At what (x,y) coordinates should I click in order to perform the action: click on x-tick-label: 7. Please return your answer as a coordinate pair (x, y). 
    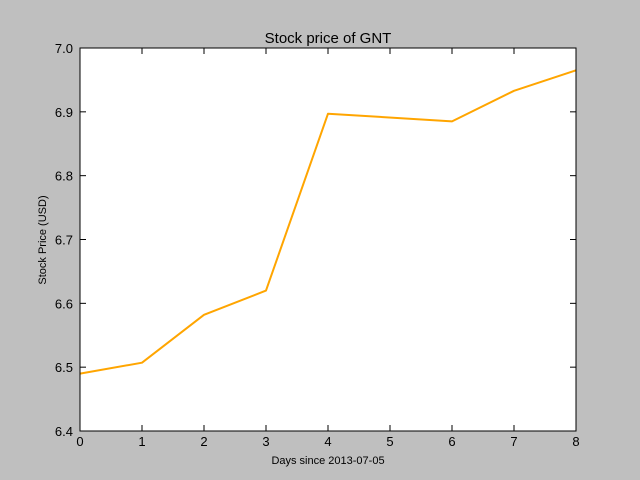
    Looking at the image, I should click on (513, 441).